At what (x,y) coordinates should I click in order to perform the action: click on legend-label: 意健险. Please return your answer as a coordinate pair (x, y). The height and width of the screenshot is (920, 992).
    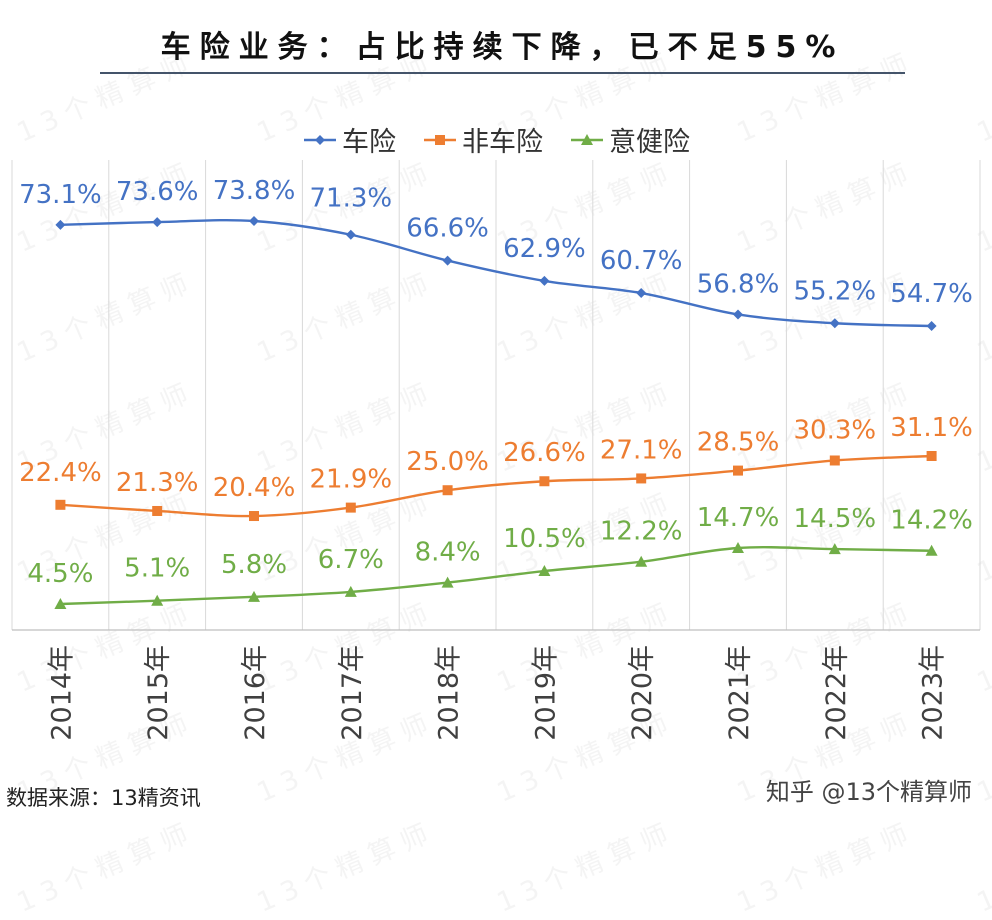
    Looking at the image, I should click on (649, 142).